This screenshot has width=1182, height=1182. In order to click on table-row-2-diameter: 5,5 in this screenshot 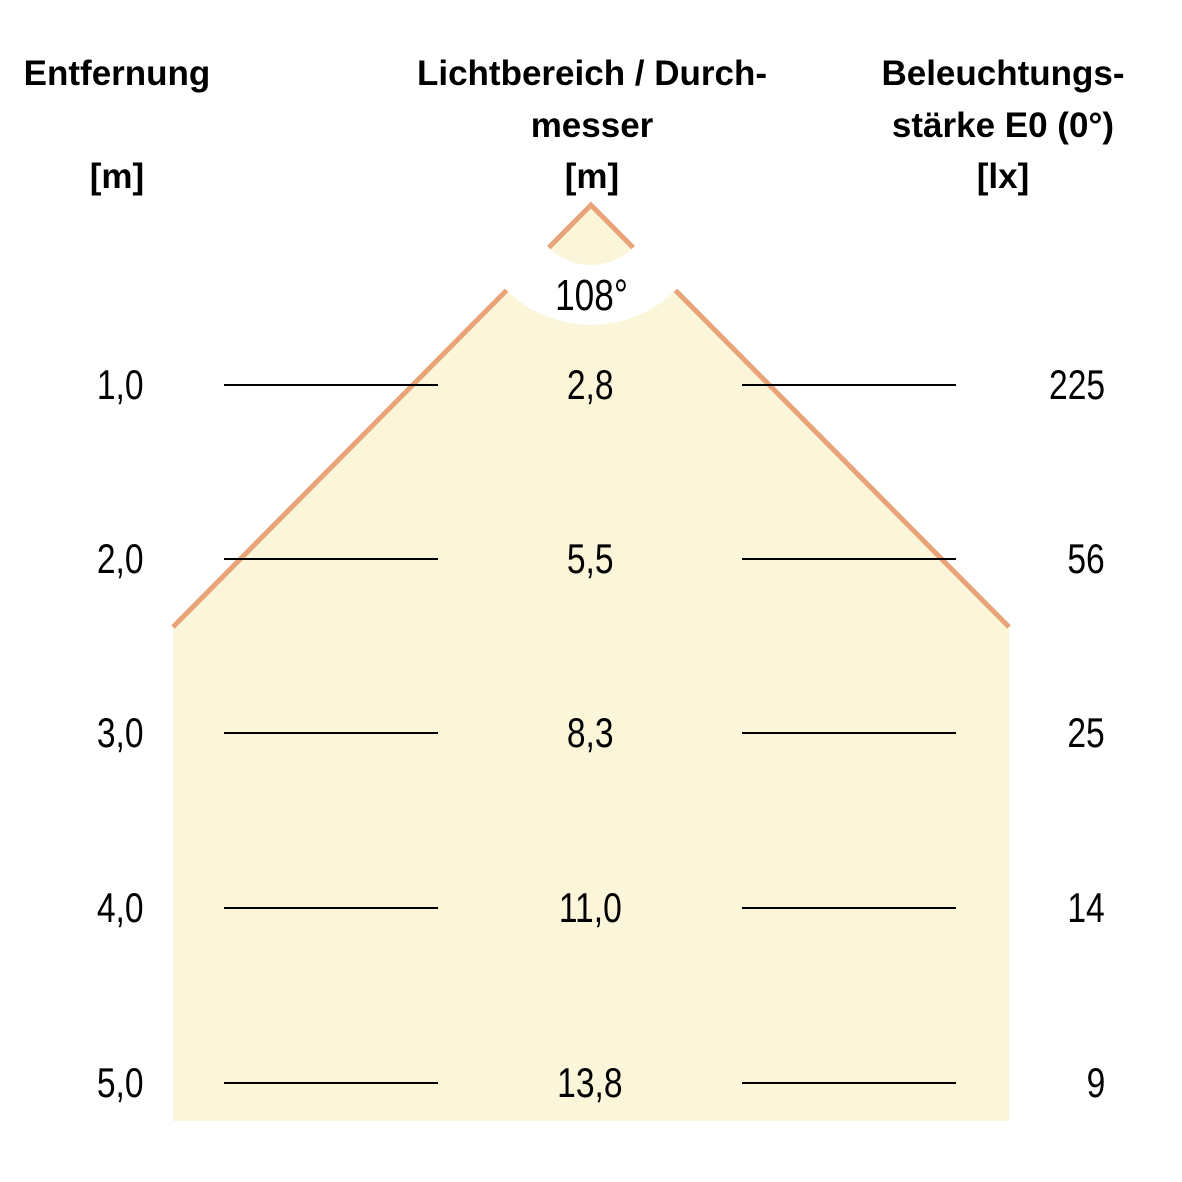, I will do `click(590, 558)`.